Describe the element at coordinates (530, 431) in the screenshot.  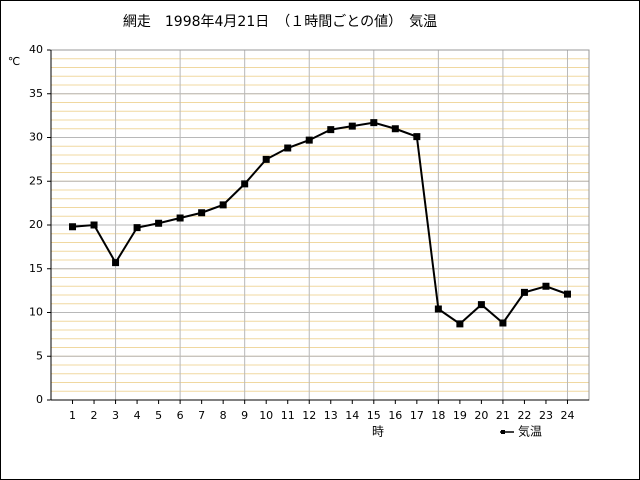
I see `legend-label: 気温` at that location.